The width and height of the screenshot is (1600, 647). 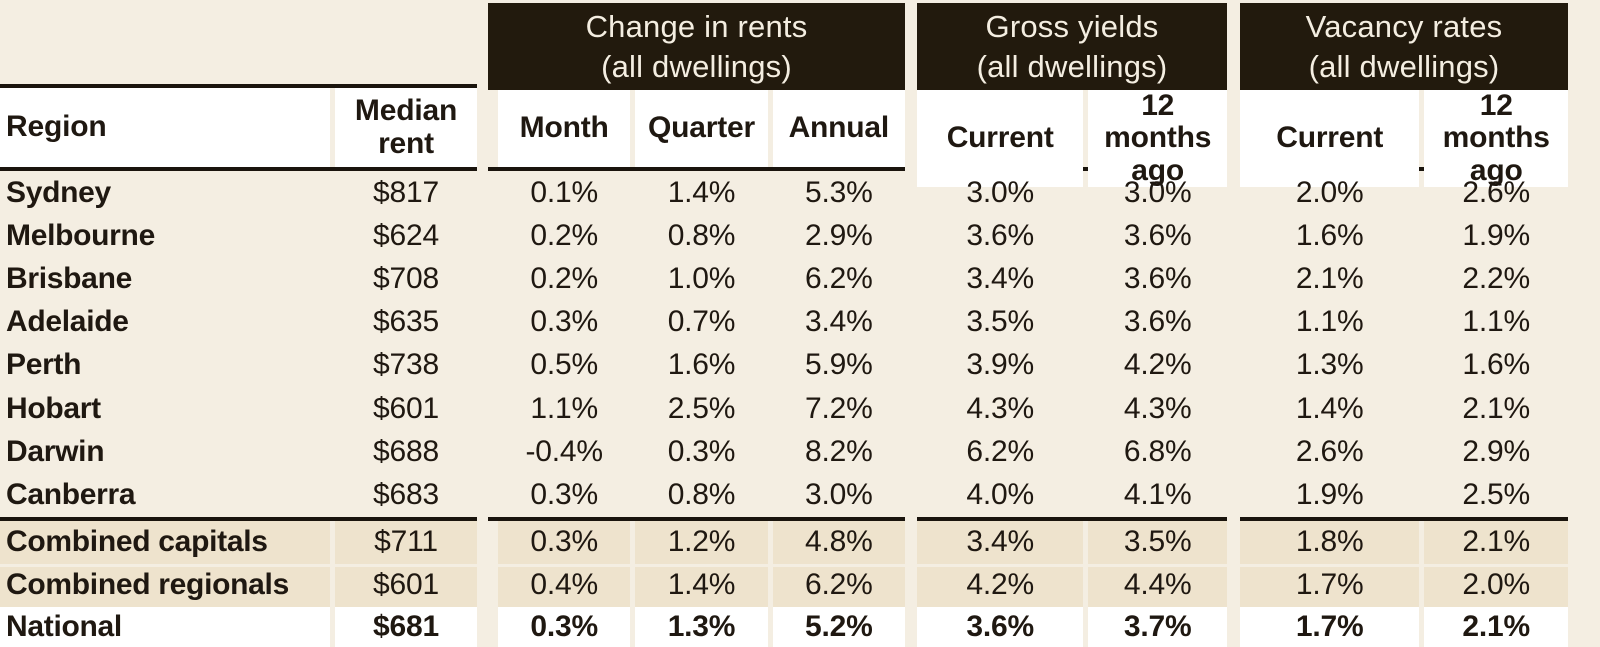 What do you see at coordinates (1496, 365) in the screenshot?
I see `value-cell: 1.6%` at bounding box center [1496, 365].